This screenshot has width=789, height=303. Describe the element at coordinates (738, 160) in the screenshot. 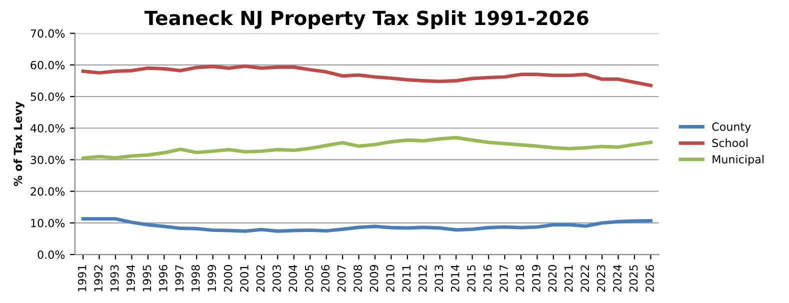

I see `legend-label: Municipal` at that location.